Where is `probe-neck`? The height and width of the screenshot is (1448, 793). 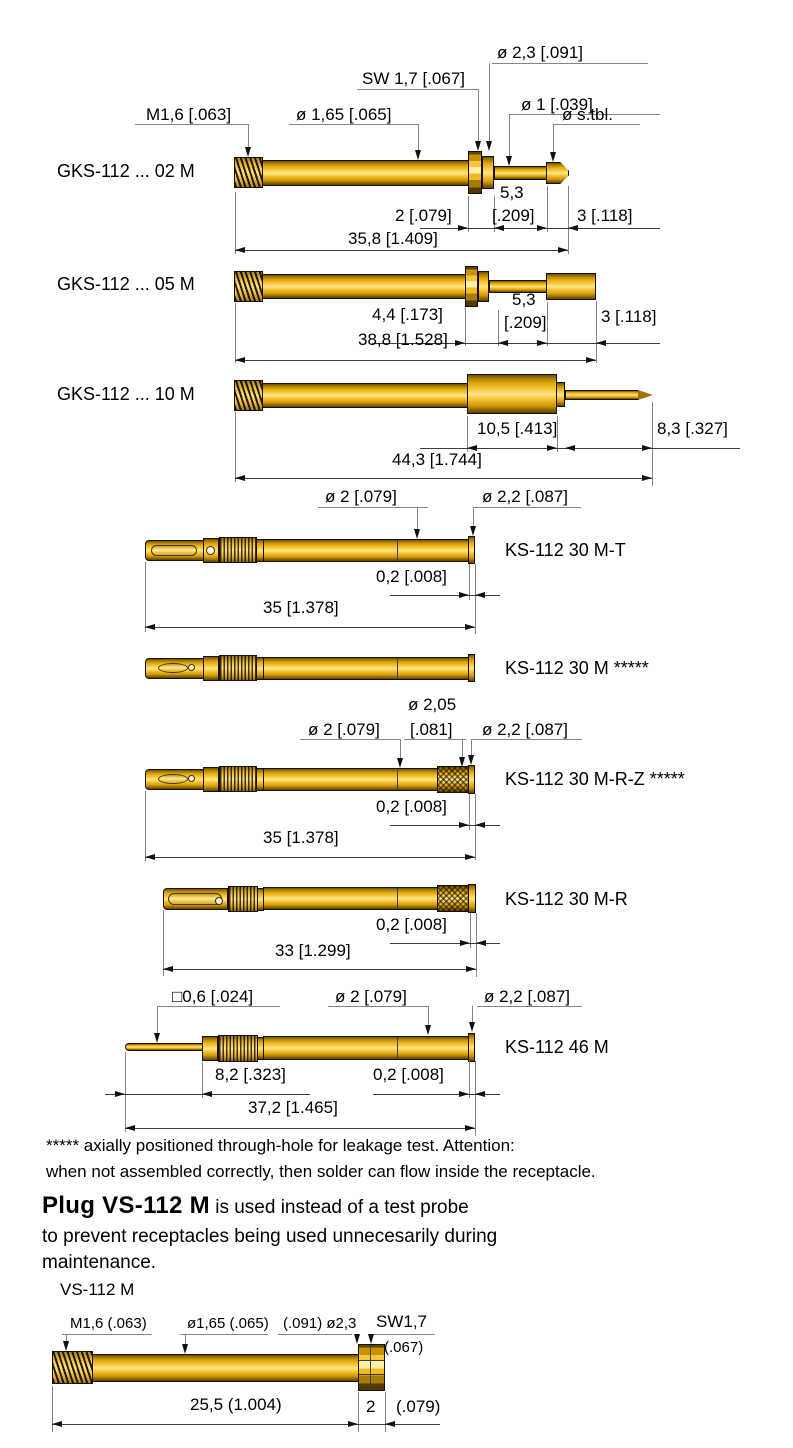
probe-neck is located at coordinates (560, 394).